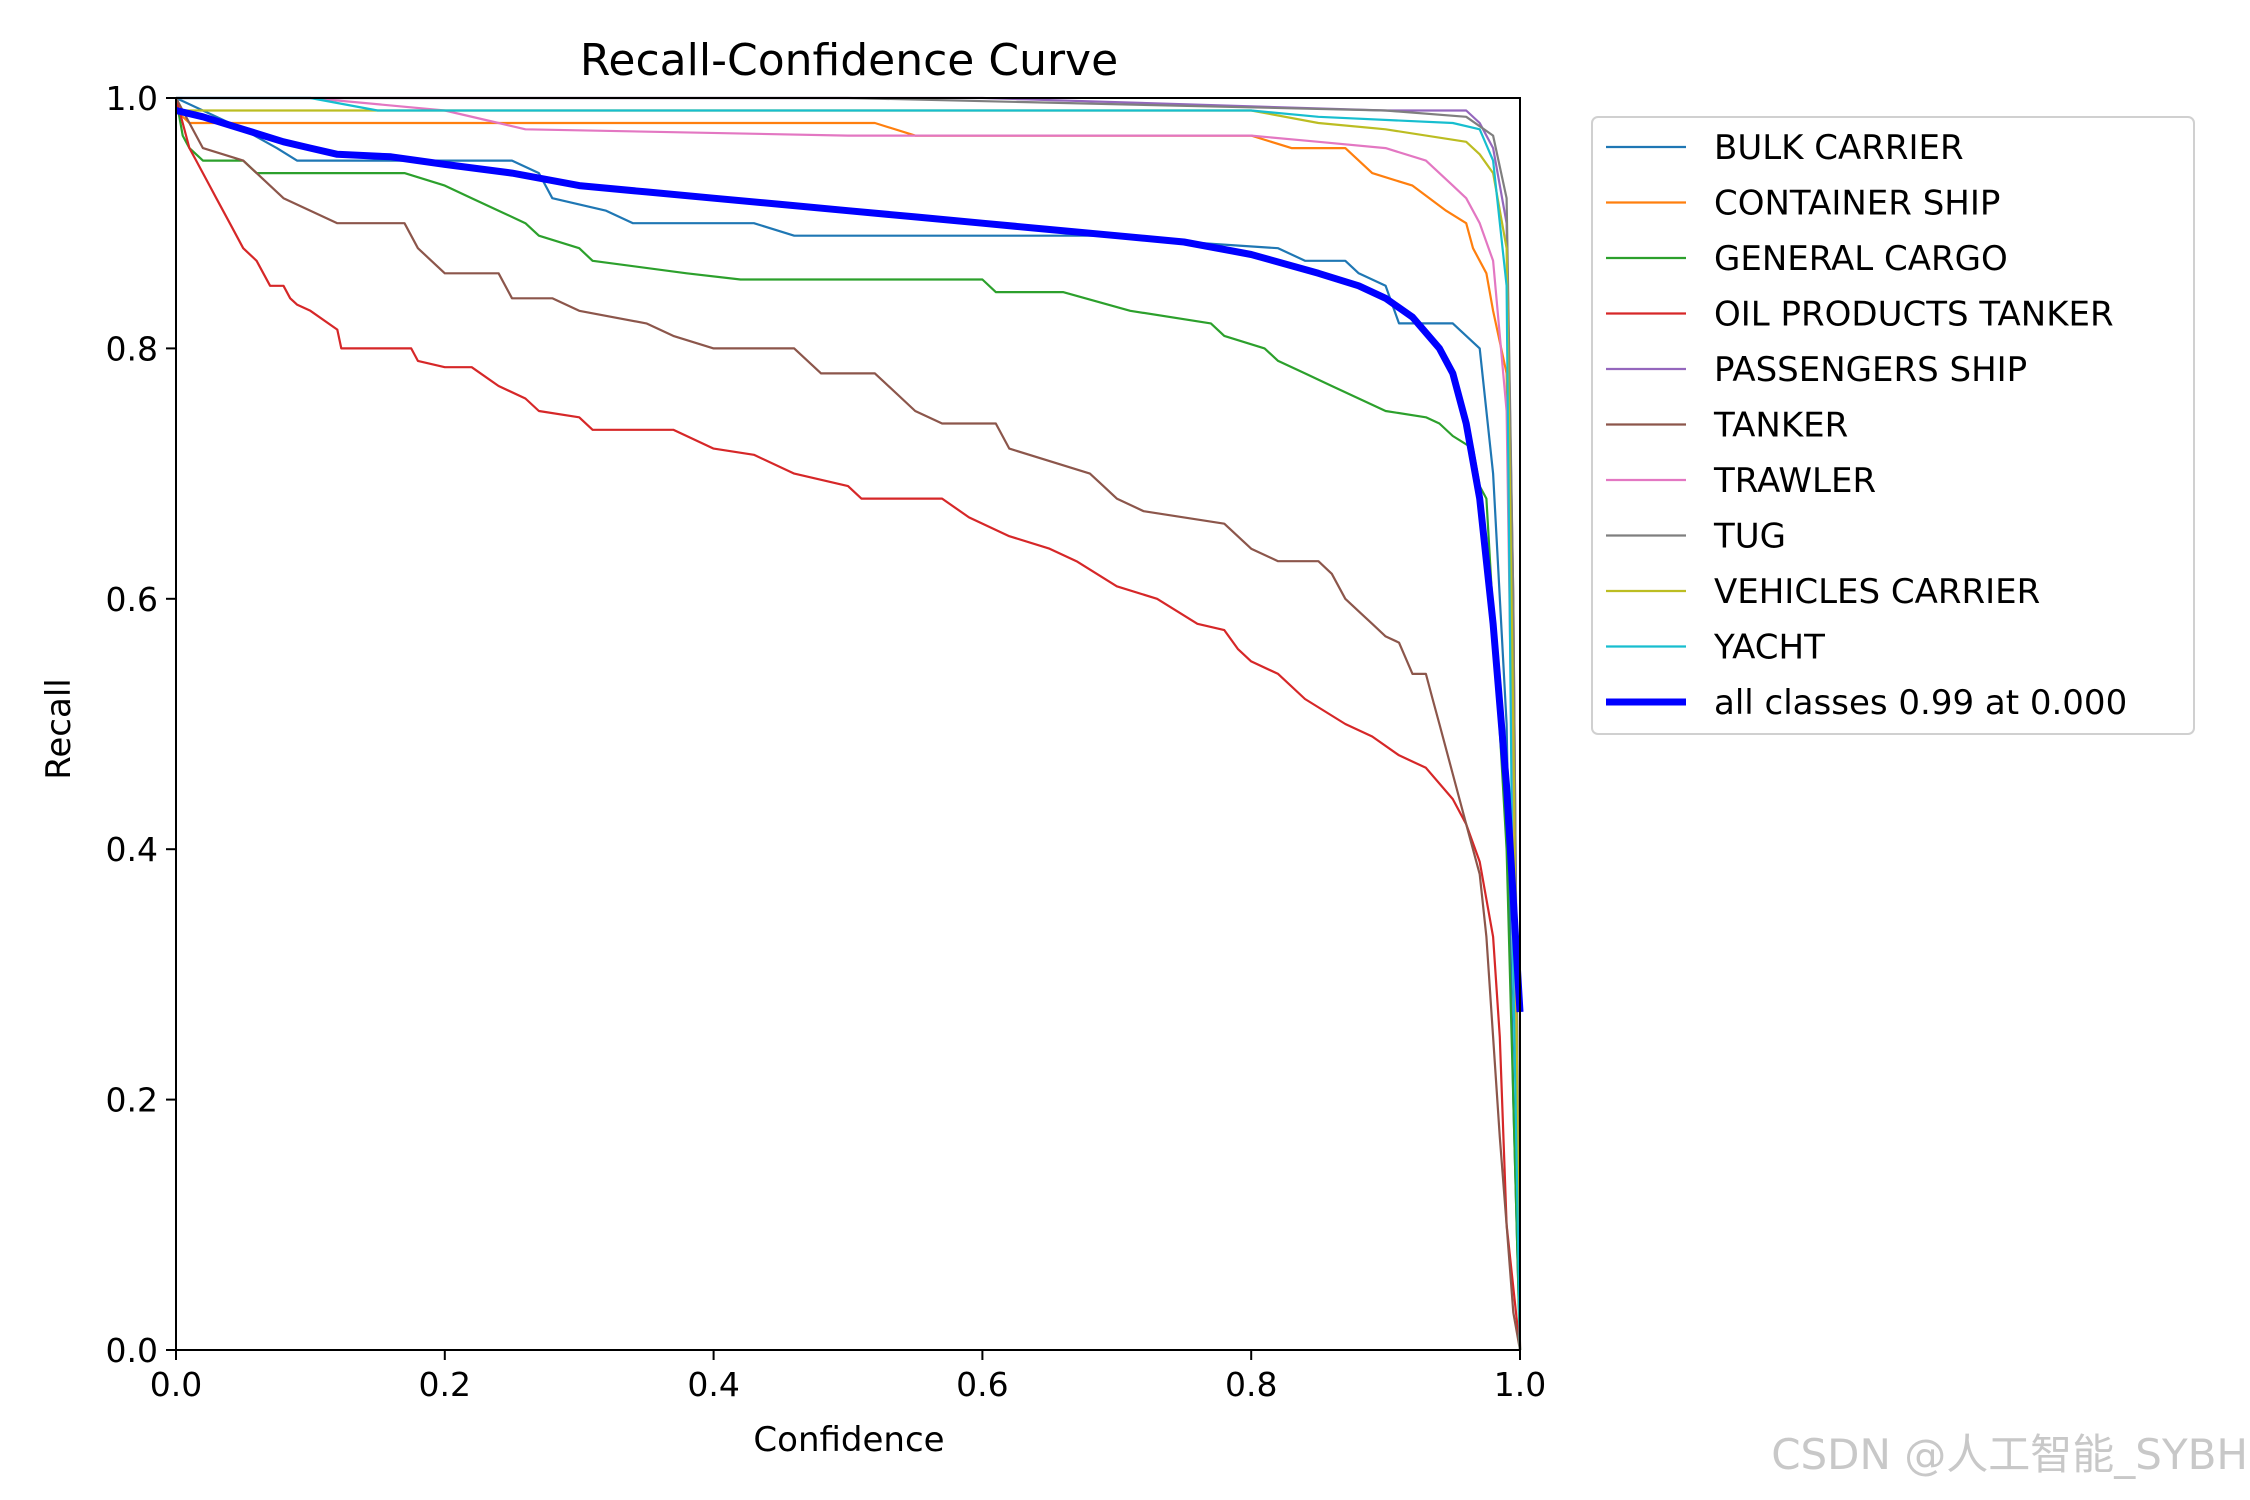 The image size is (2250, 1500). What do you see at coordinates (1920, 703) in the screenshot?
I see `legend-label-10: all classes 0.99 at 0.000` at bounding box center [1920, 703].